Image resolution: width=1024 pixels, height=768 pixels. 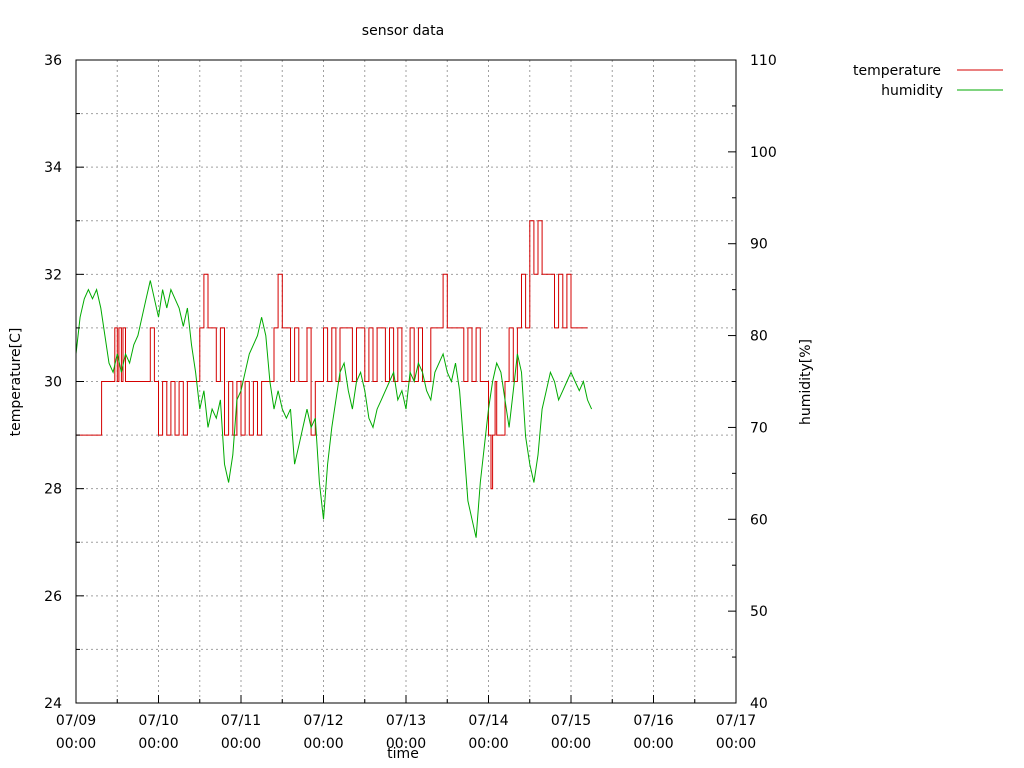 I want to click on y-tick-label: 28, so click(x=53, y=490).